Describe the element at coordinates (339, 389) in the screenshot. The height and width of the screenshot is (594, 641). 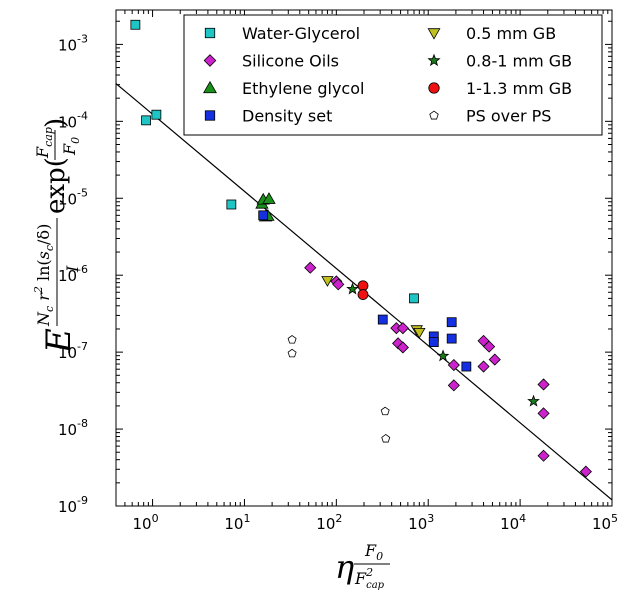
I see `series-ps-over-ps` at that location.